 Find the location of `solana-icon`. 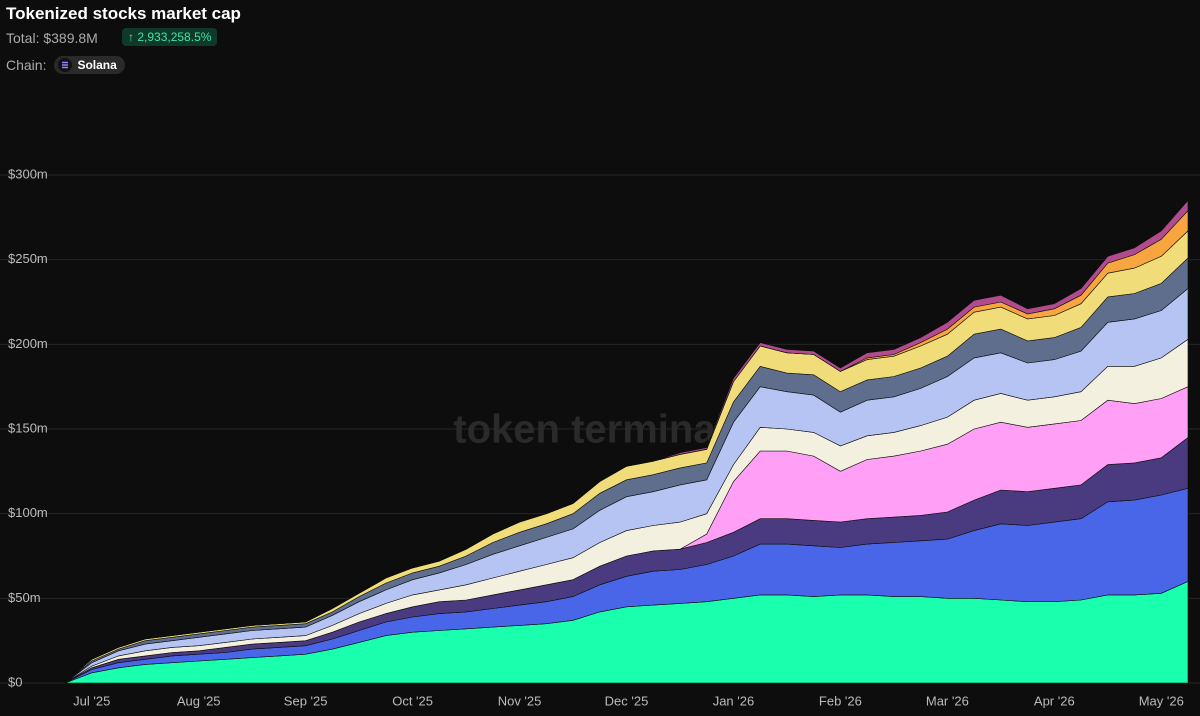

solana-icon is located at coordinates (65, 65).